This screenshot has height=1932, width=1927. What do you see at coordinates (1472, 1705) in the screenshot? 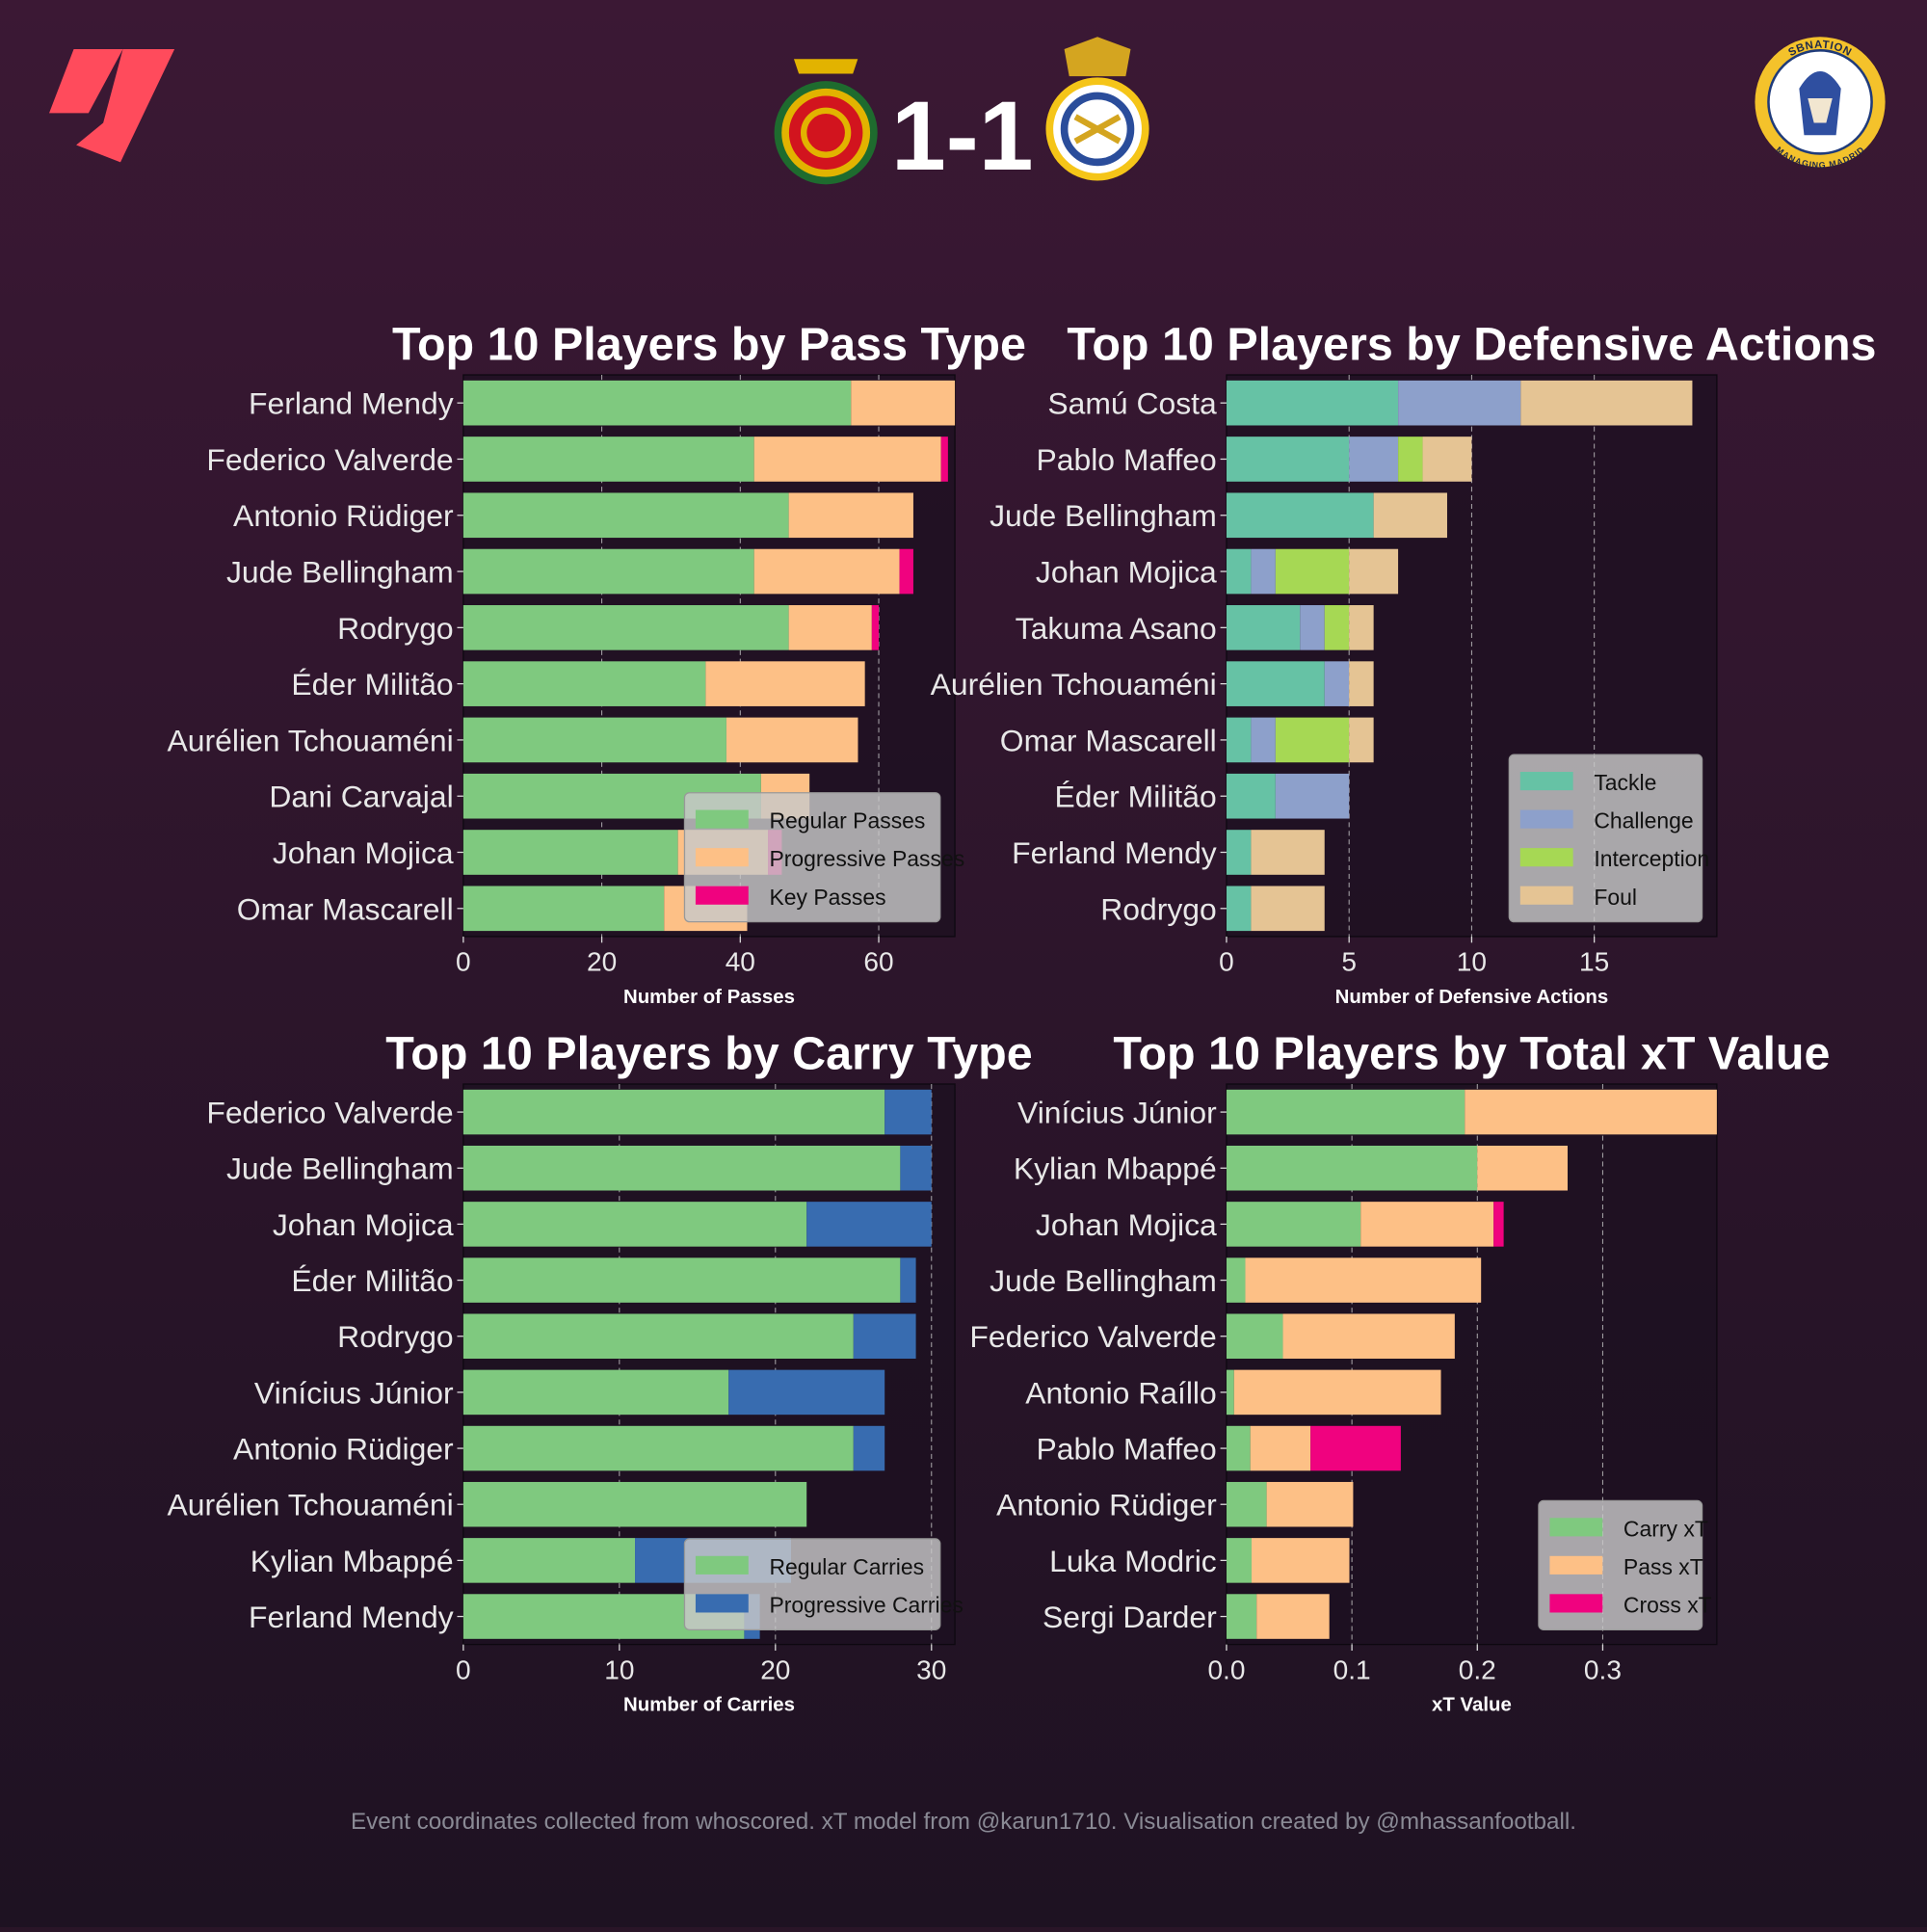
I see `x-axis-label: xT Value` at bounding box center [1472, 1705].